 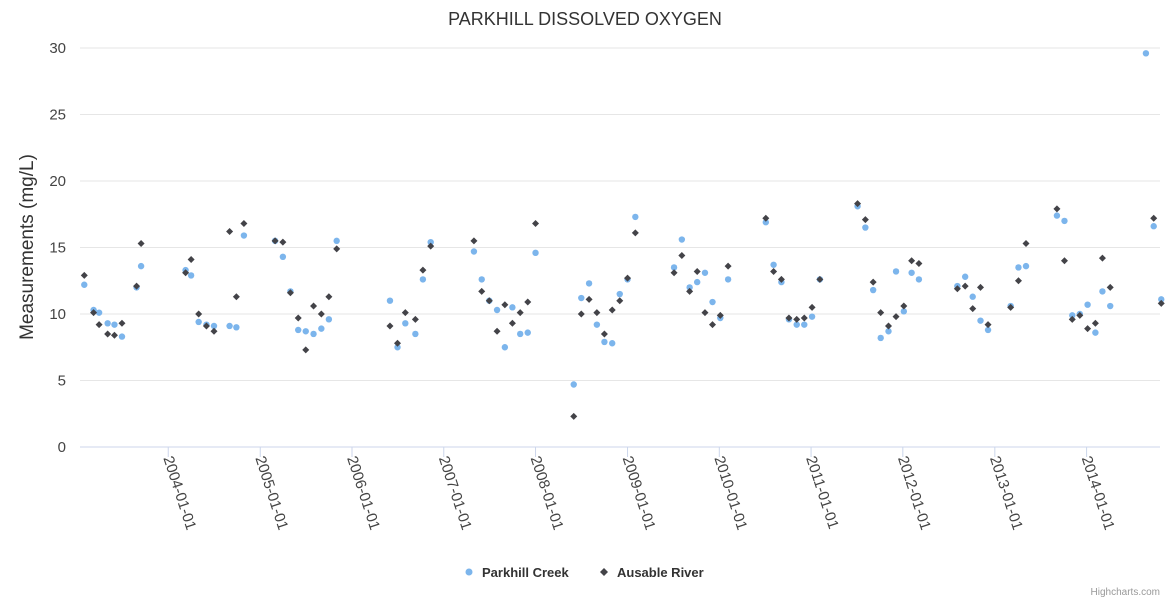 I want to click on legend-item-ausable-river: Ausable River, so click(x=652, y=572).